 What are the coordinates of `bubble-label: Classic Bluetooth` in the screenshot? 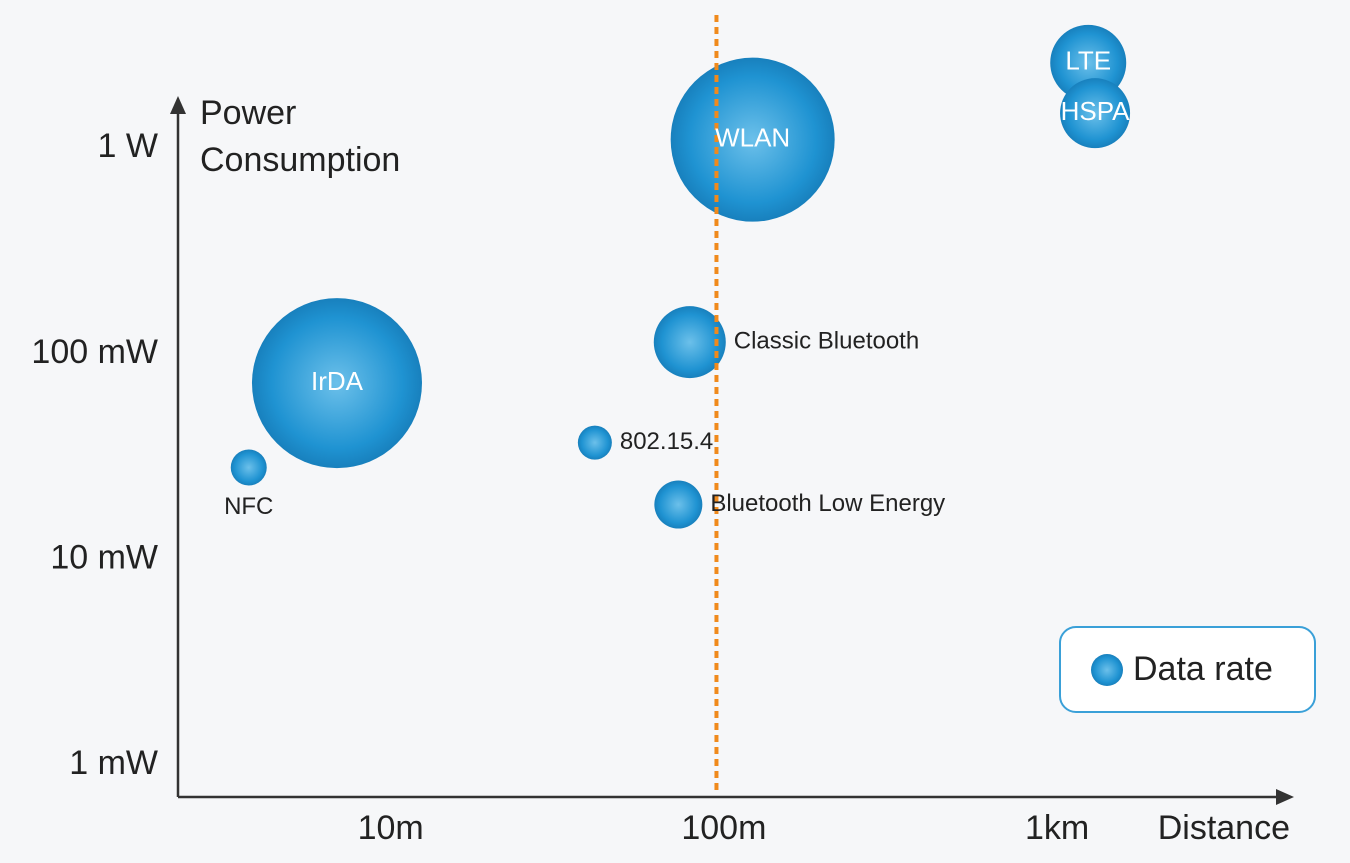 It's located at (826, 340).